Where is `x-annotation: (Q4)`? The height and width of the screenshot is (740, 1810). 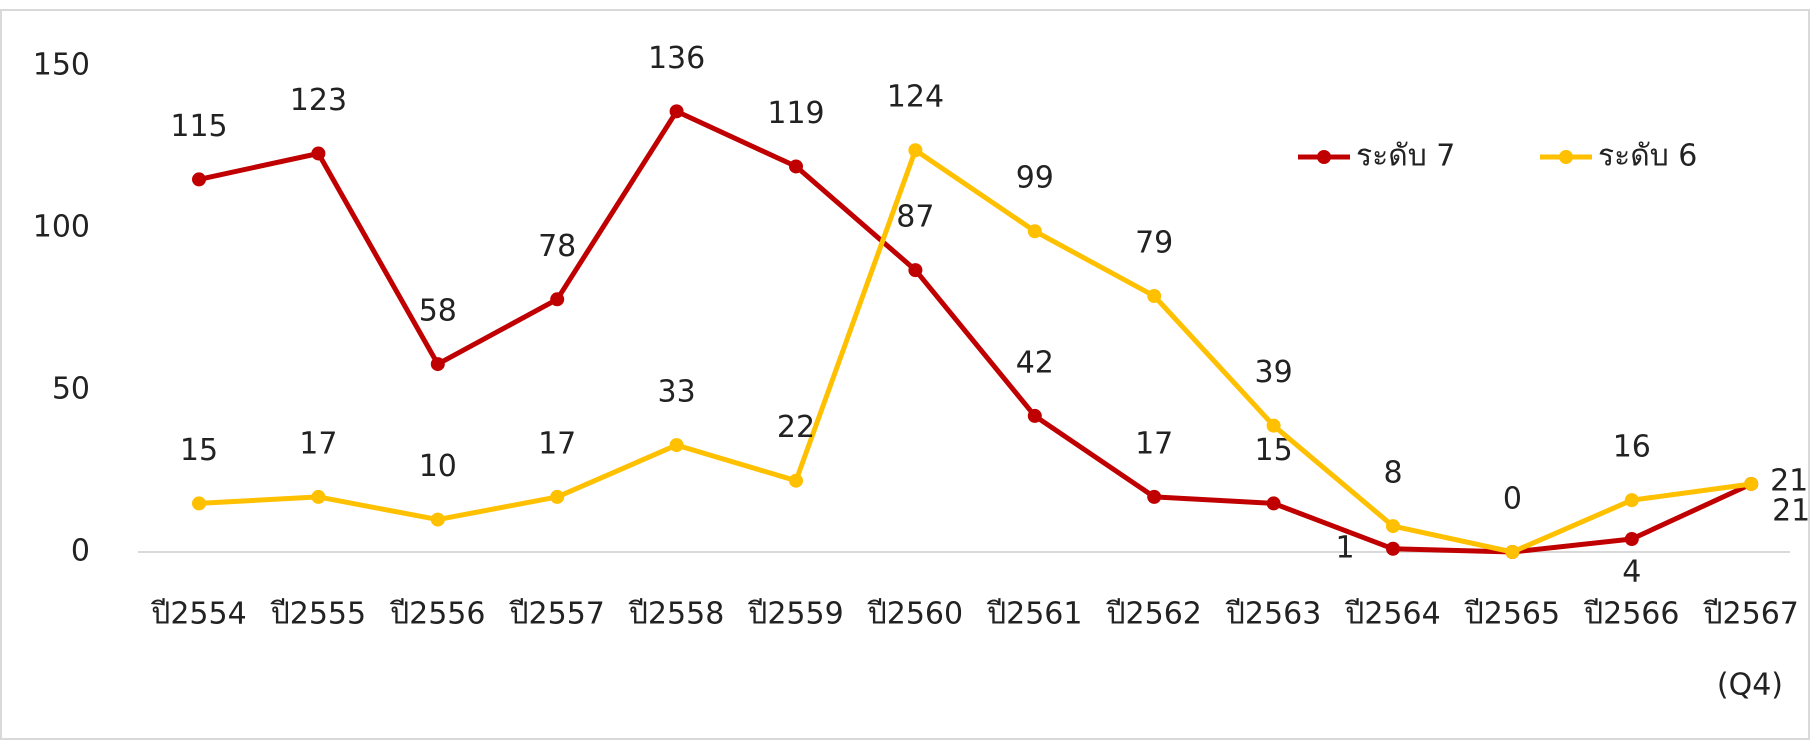
x-annotation: (Q4) is located at coordinates (1750, 685).